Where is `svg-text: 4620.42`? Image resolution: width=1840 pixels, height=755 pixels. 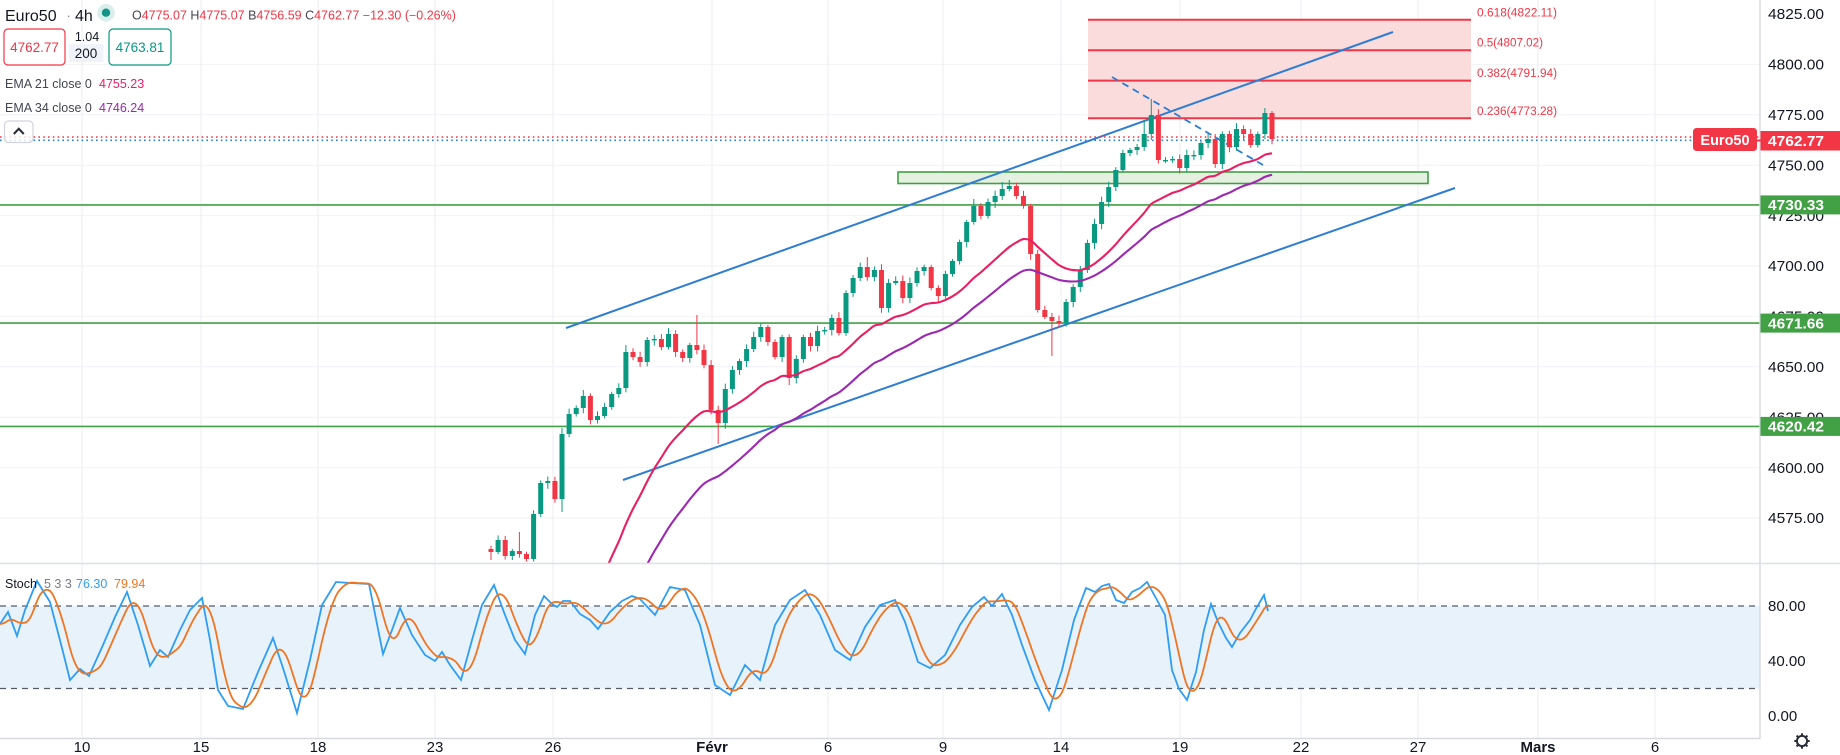 svg-text: 4620.42 is located at coordinates (1796, 427).